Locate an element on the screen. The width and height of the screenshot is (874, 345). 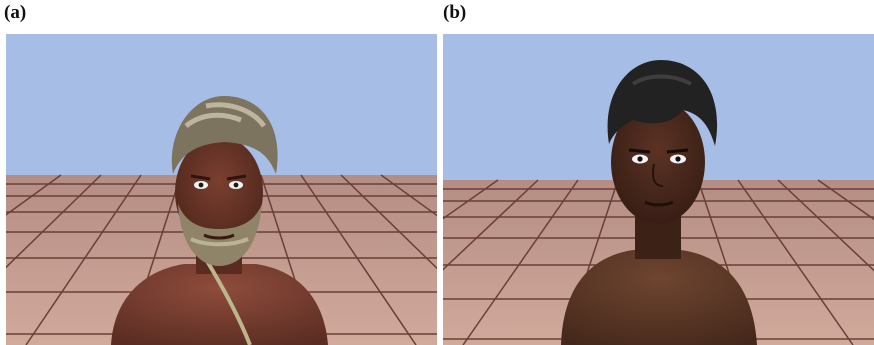
beard is located at coordinates (220, 235).